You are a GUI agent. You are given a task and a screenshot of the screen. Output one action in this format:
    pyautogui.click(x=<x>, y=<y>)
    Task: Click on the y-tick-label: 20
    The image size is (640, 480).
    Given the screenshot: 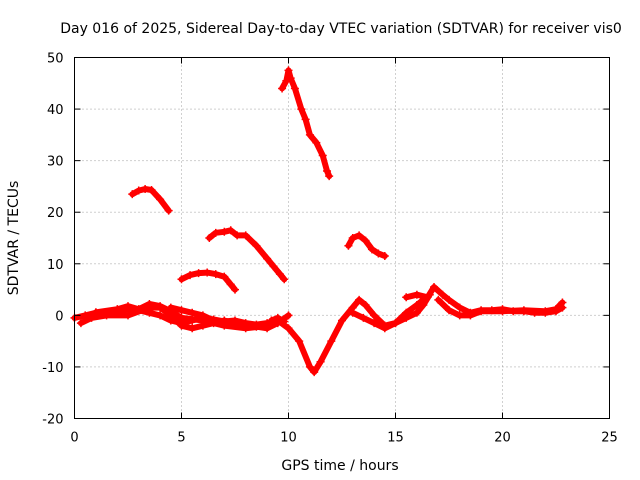 What is the action you would take?
    pyautogui.click(x=55, y=213)
    